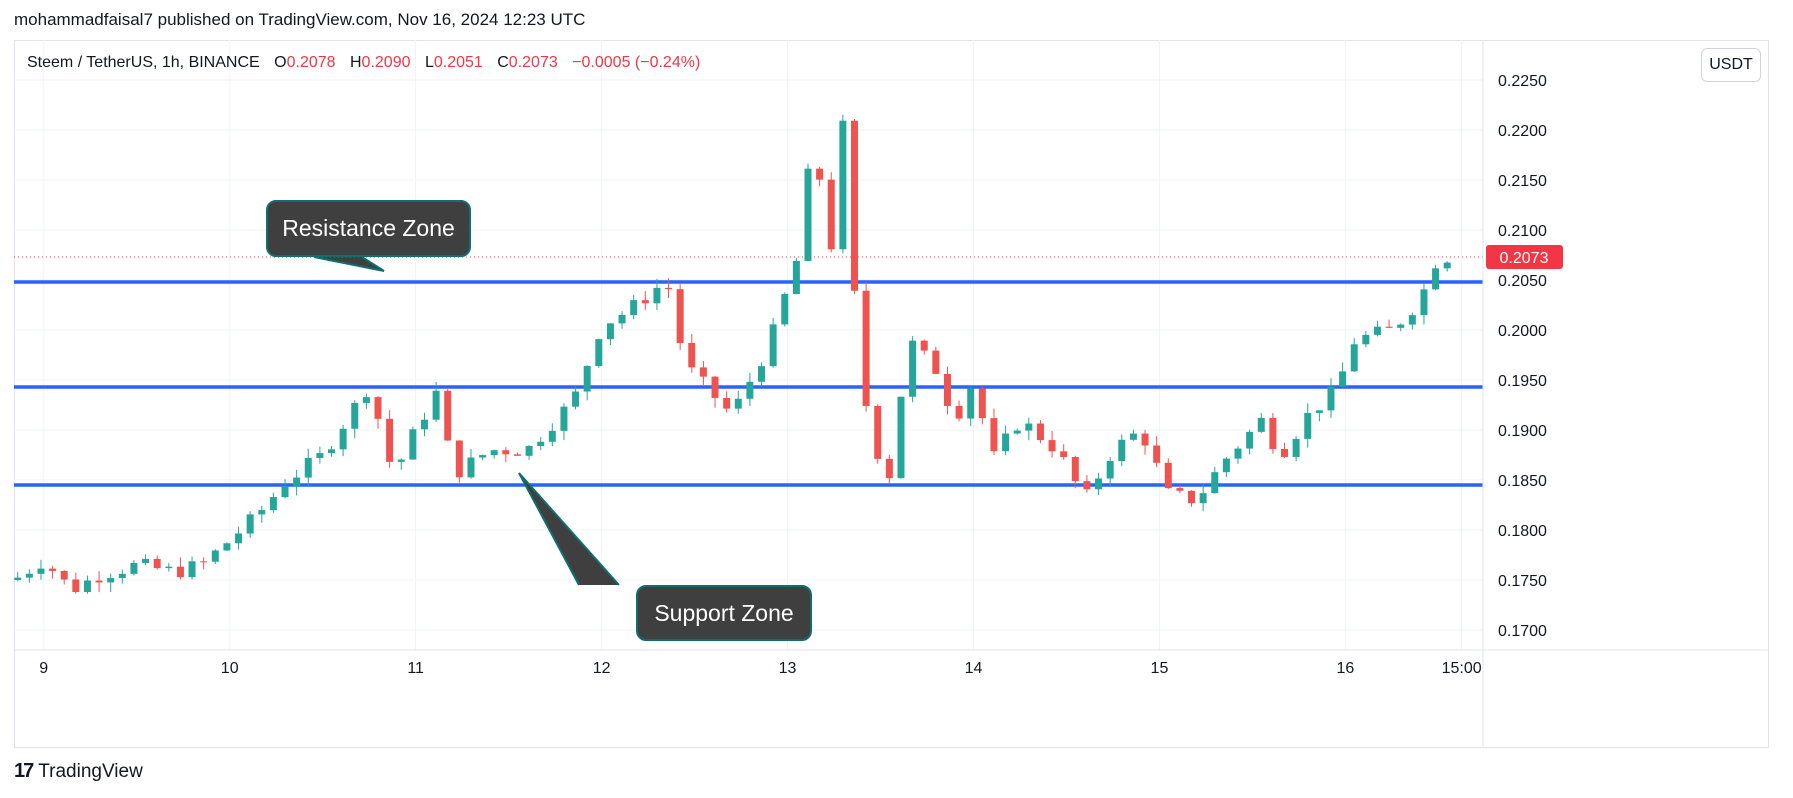 This screenshot has width=1793, height=798. What do you see at coordinates (230, 668) in the screenshot?
I see `time-tick-label: 10` at bounding box center [230, 668].